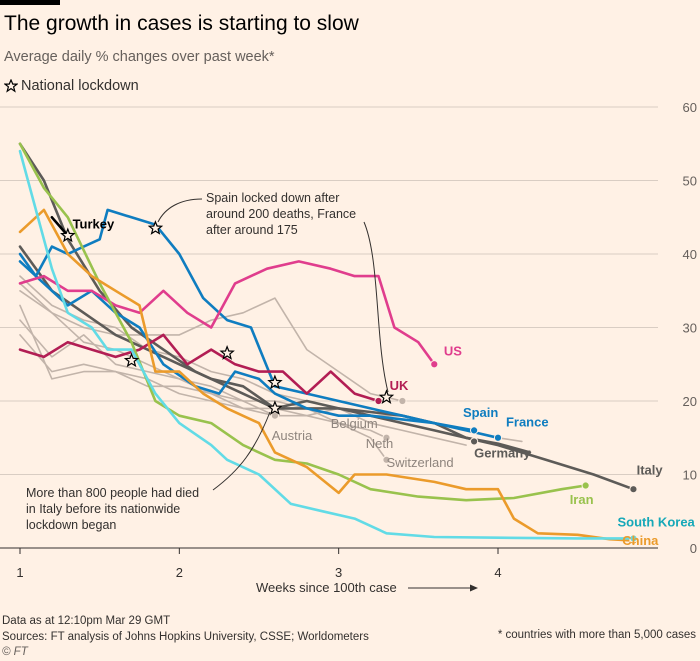 The width and height of the screenshot is (700, 661). Describe the element at coordinates (693, 548) in the screenshot. I see `y-tick-label: 0` at that location.